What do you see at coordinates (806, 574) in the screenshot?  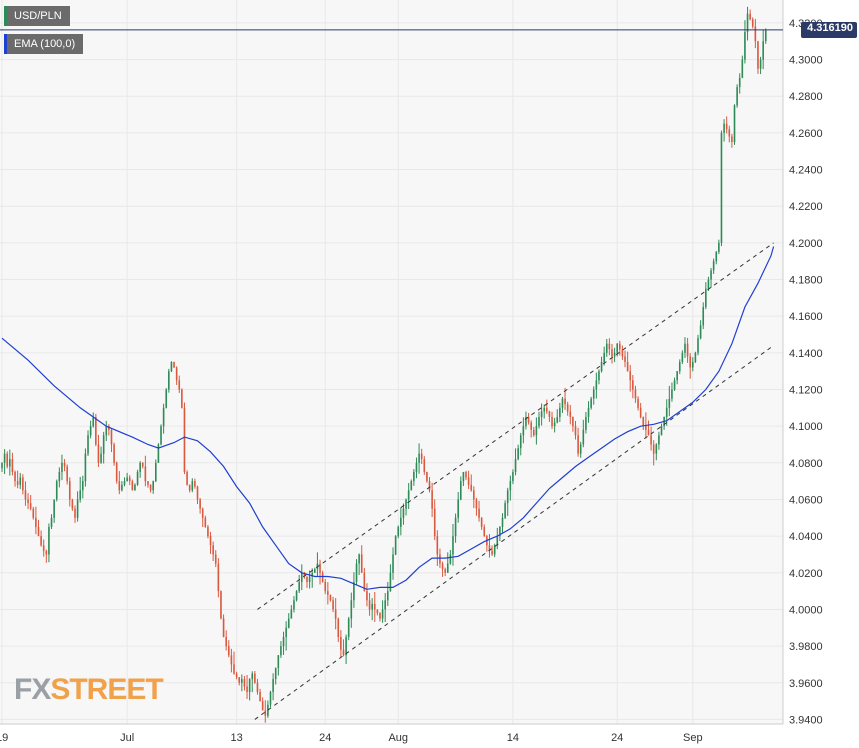 I see `y-tick-label: 4.0200` at bounding box center [806, 574].